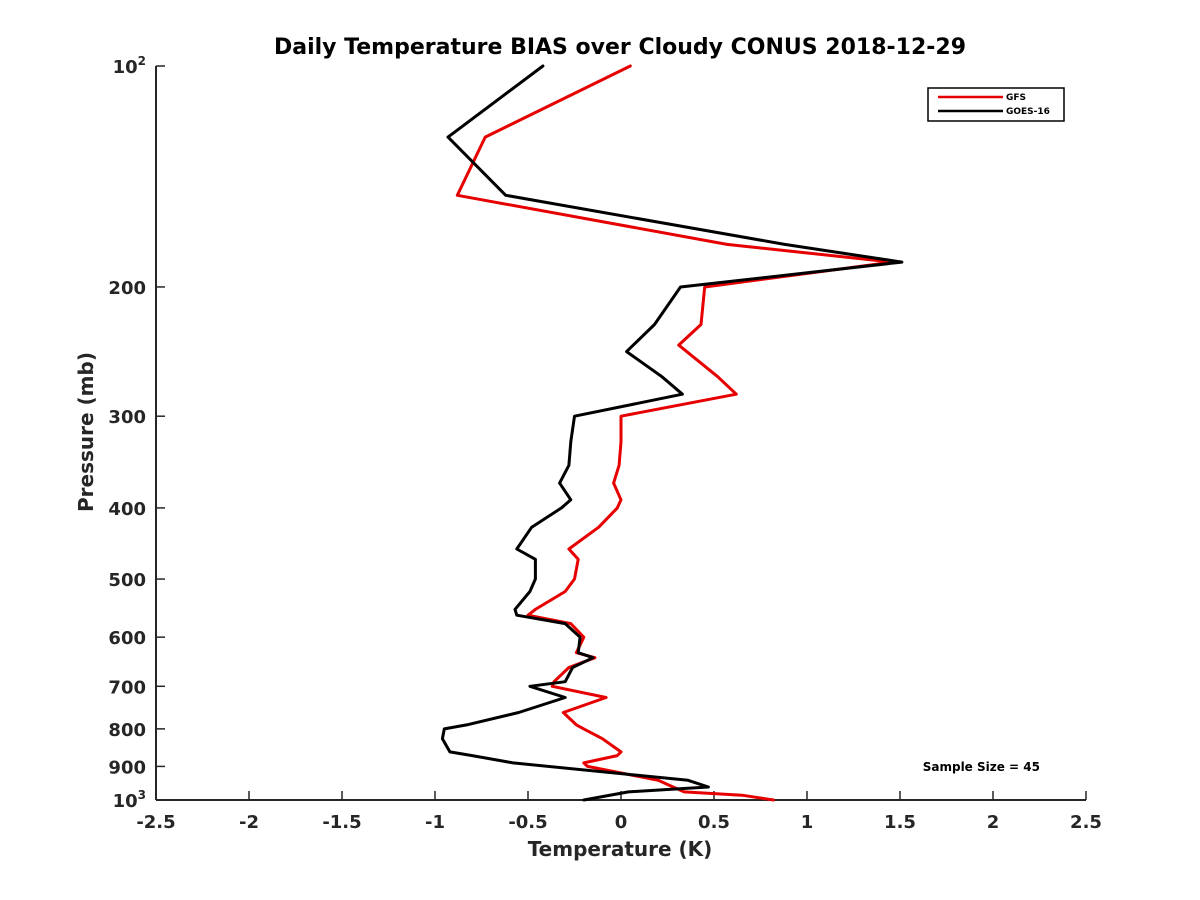 The width and height of the screenshot is (1200, 900). Describe the element at coordinates (155, 822) in the screenshot. I see `x-tick-label: -2.5` at that location.